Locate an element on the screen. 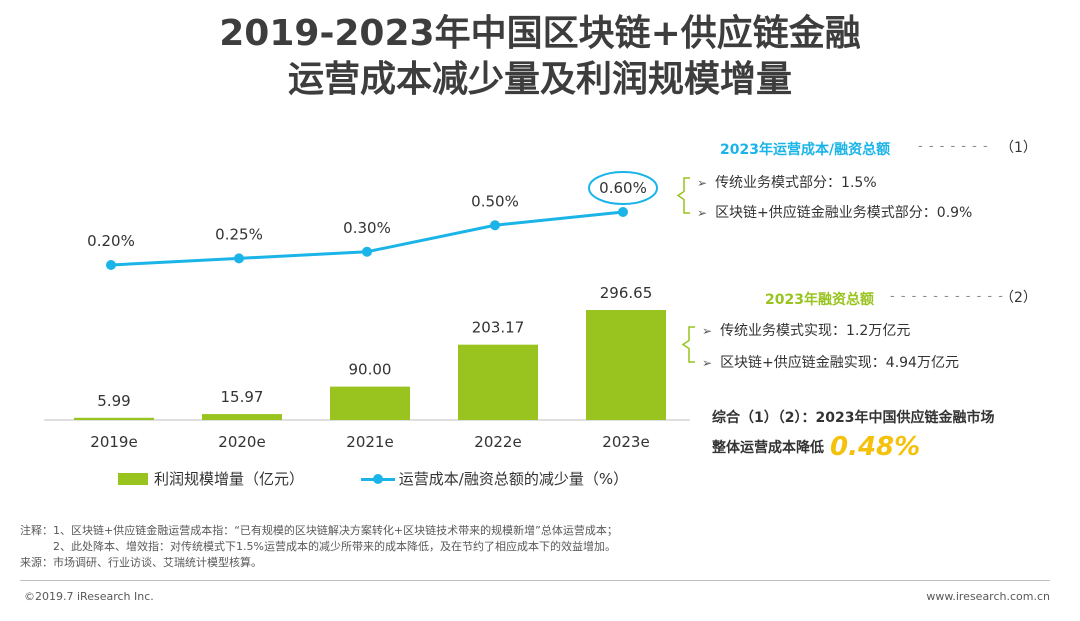 The height and width of the screenshot is (621, 1080). bar-value-label-2019e: 5.99 is located at coordinates (113, 401).